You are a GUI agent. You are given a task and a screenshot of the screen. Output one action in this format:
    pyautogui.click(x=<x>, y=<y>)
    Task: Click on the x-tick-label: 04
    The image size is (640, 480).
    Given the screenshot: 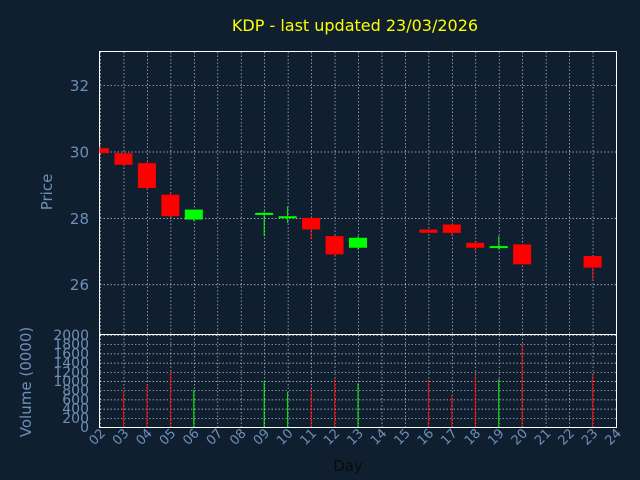 What is the action you would take?
    pyautogui.click(x=144, y=437)
    